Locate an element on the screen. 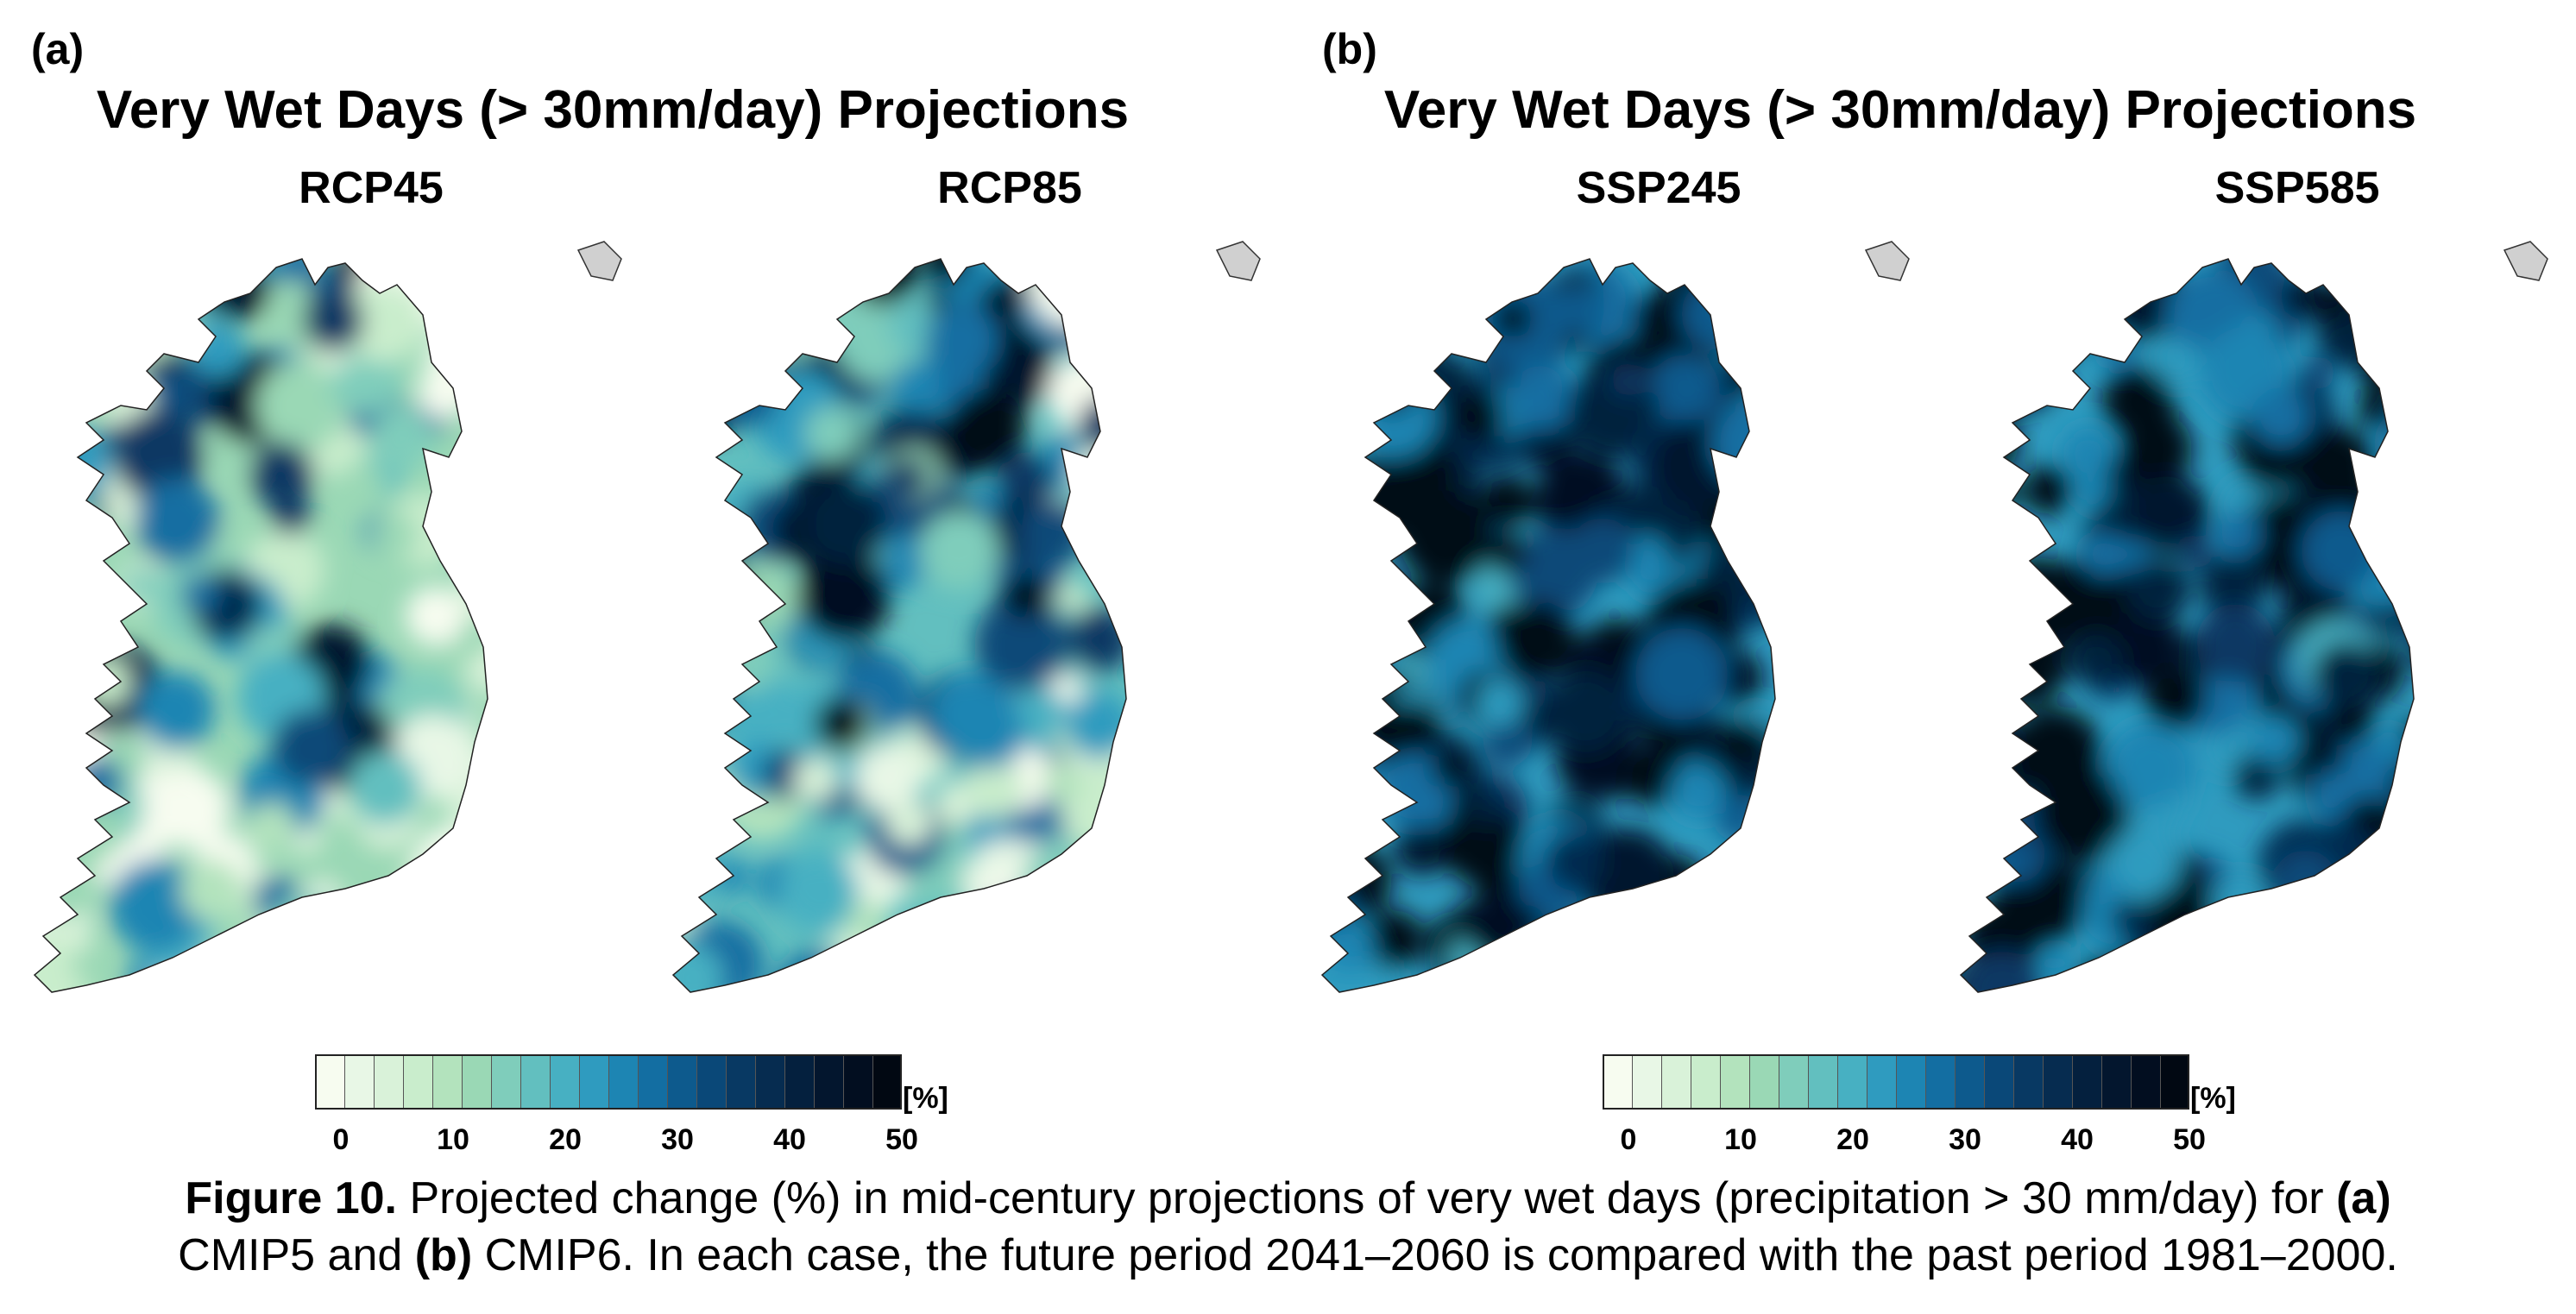  map-label-rcp85: RCP85 is located at coordinates (1009, 188).